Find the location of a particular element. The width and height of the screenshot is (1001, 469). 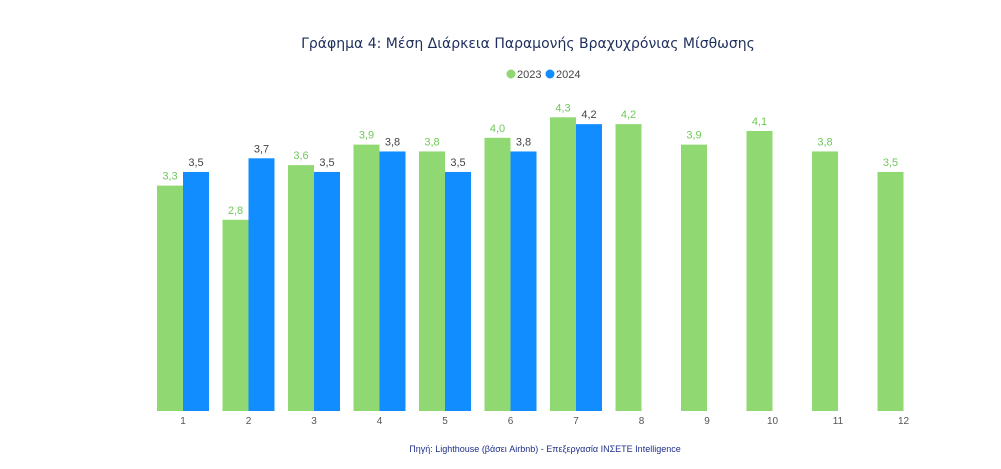

x-tick-2: 2 is located at coordinates (249, 421).